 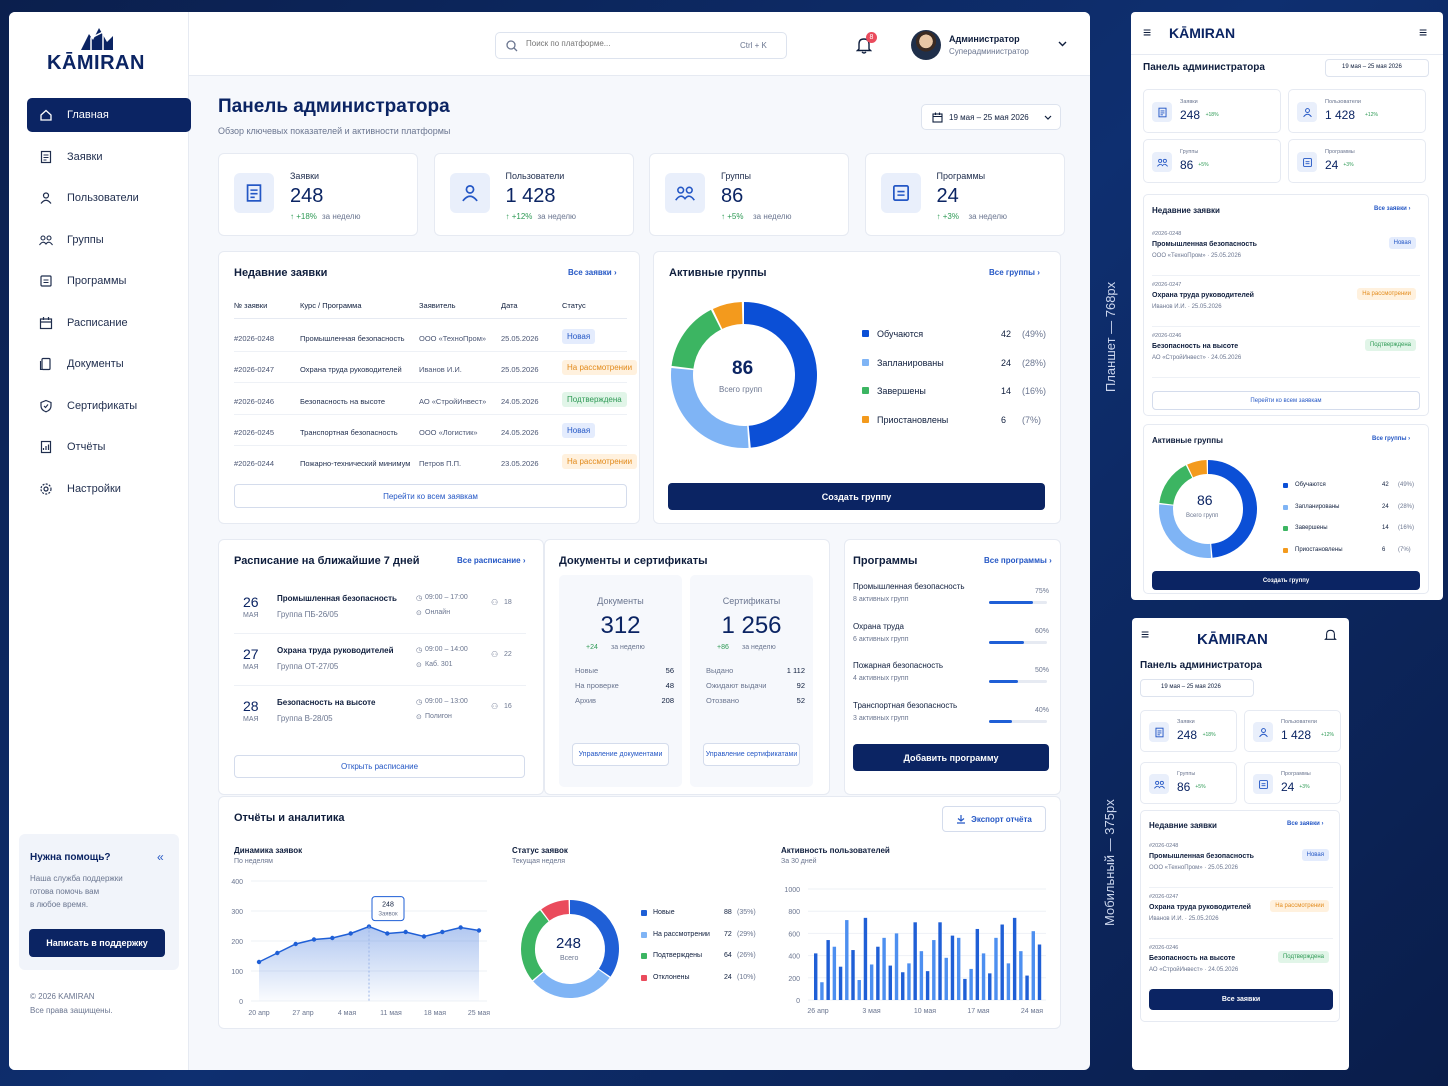 What do you see at coordinates (592, 272) in the screenshot?
I see `all-requests-link: Все заявки ›` at bounding box center [592, 272].